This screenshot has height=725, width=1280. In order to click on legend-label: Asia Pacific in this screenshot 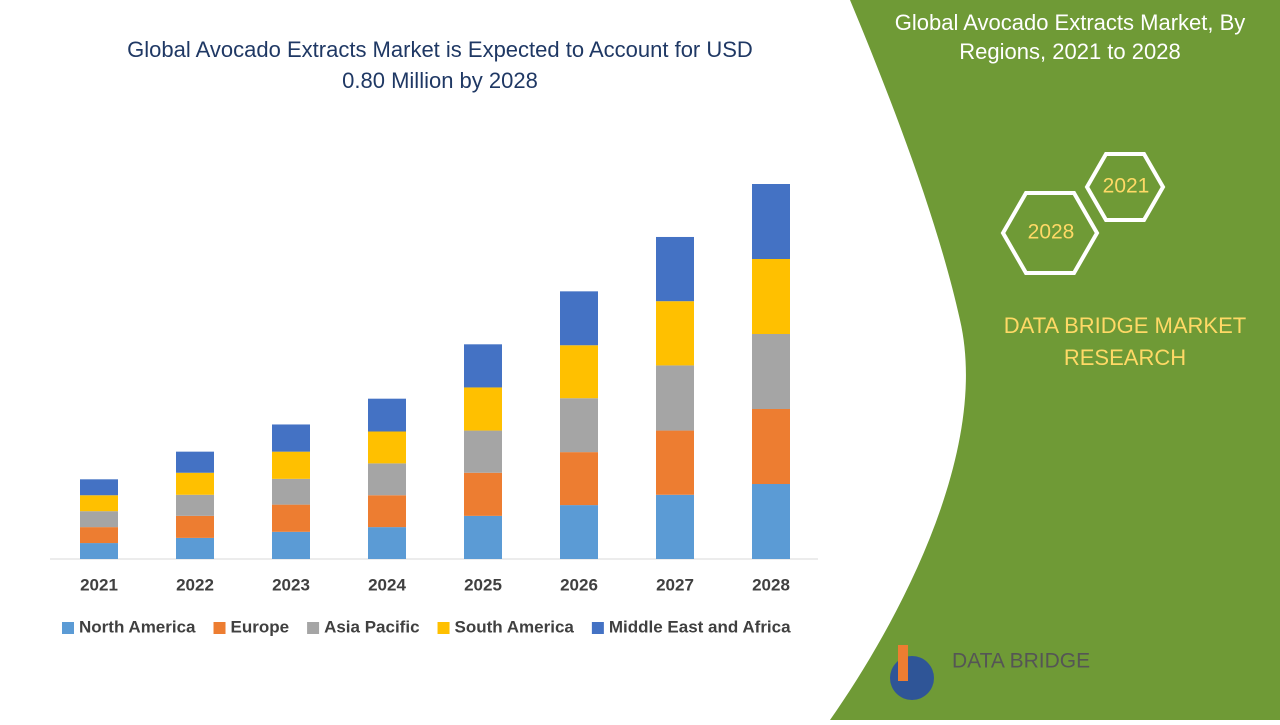, I will do `click(371, 626)`.